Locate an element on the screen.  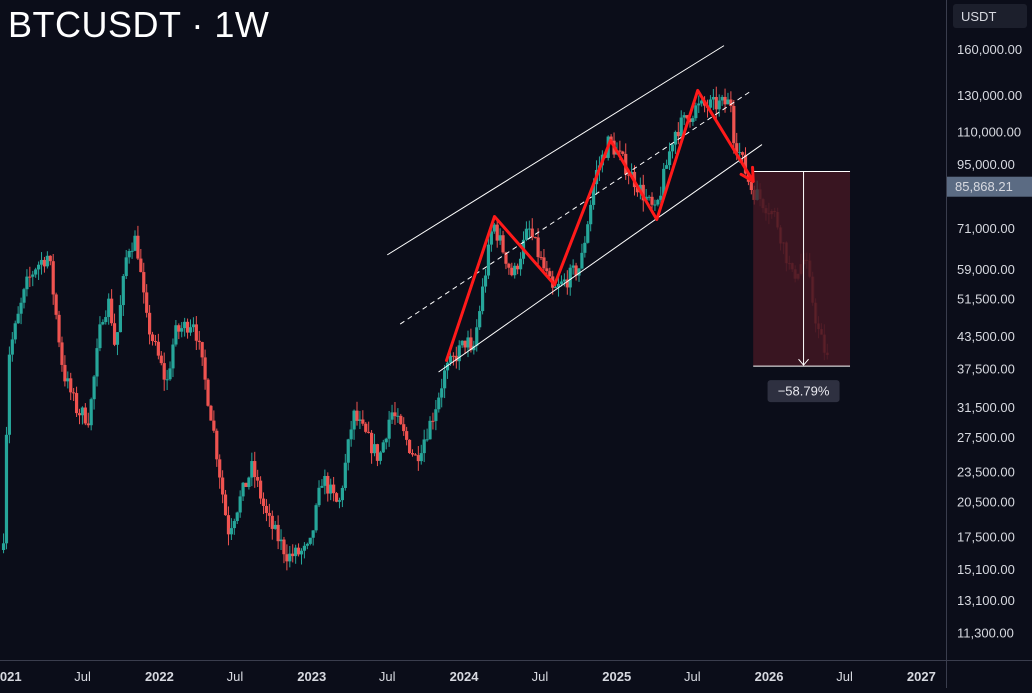
y-tick-label: 95,000.00 is located at coordinates (986, 164).